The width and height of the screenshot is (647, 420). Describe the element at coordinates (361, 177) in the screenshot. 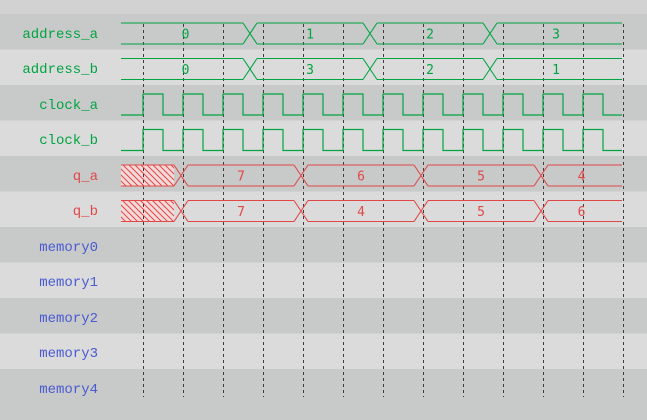

I see `bus-value-q_a-6: 6` at that location.